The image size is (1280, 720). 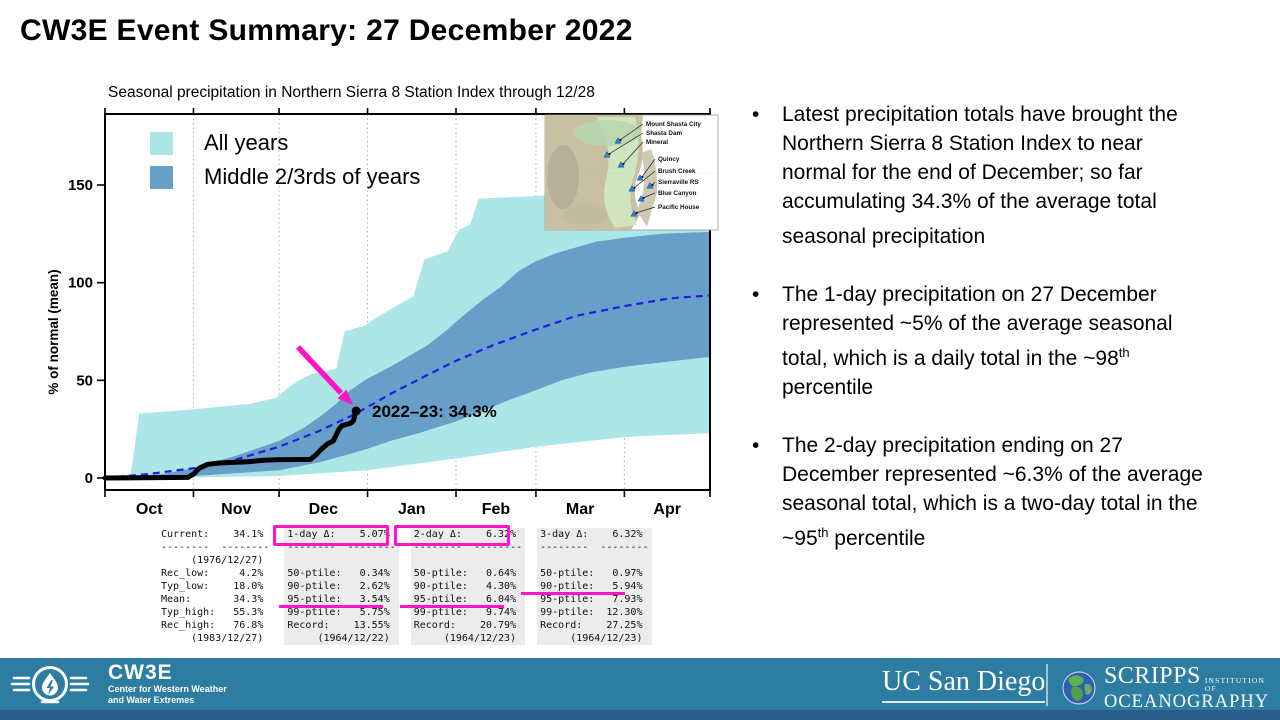 I want to click on chart-legend: All years Middle 2/3rds of years, so click(x=285, y=159).